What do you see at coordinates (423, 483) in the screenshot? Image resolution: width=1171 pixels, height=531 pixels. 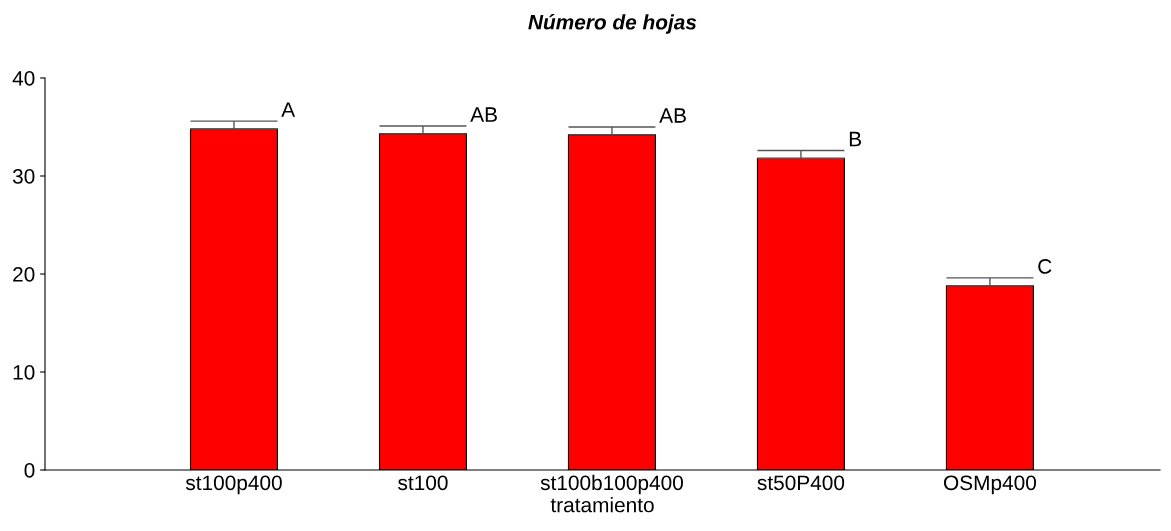 I see `x-tick-label: st100` at bounding box center [423, 483].